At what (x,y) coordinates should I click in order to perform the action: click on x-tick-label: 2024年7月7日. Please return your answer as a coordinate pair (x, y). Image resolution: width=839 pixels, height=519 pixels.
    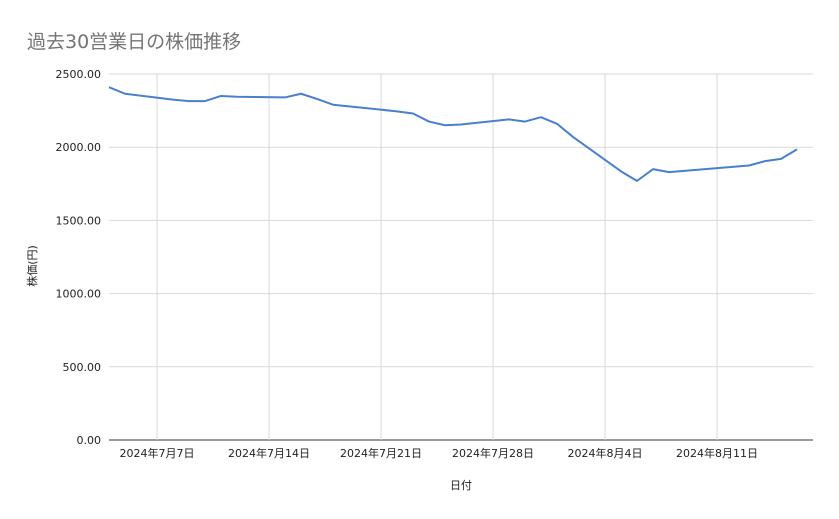
    Looking at the image, I should click on (157, 453).